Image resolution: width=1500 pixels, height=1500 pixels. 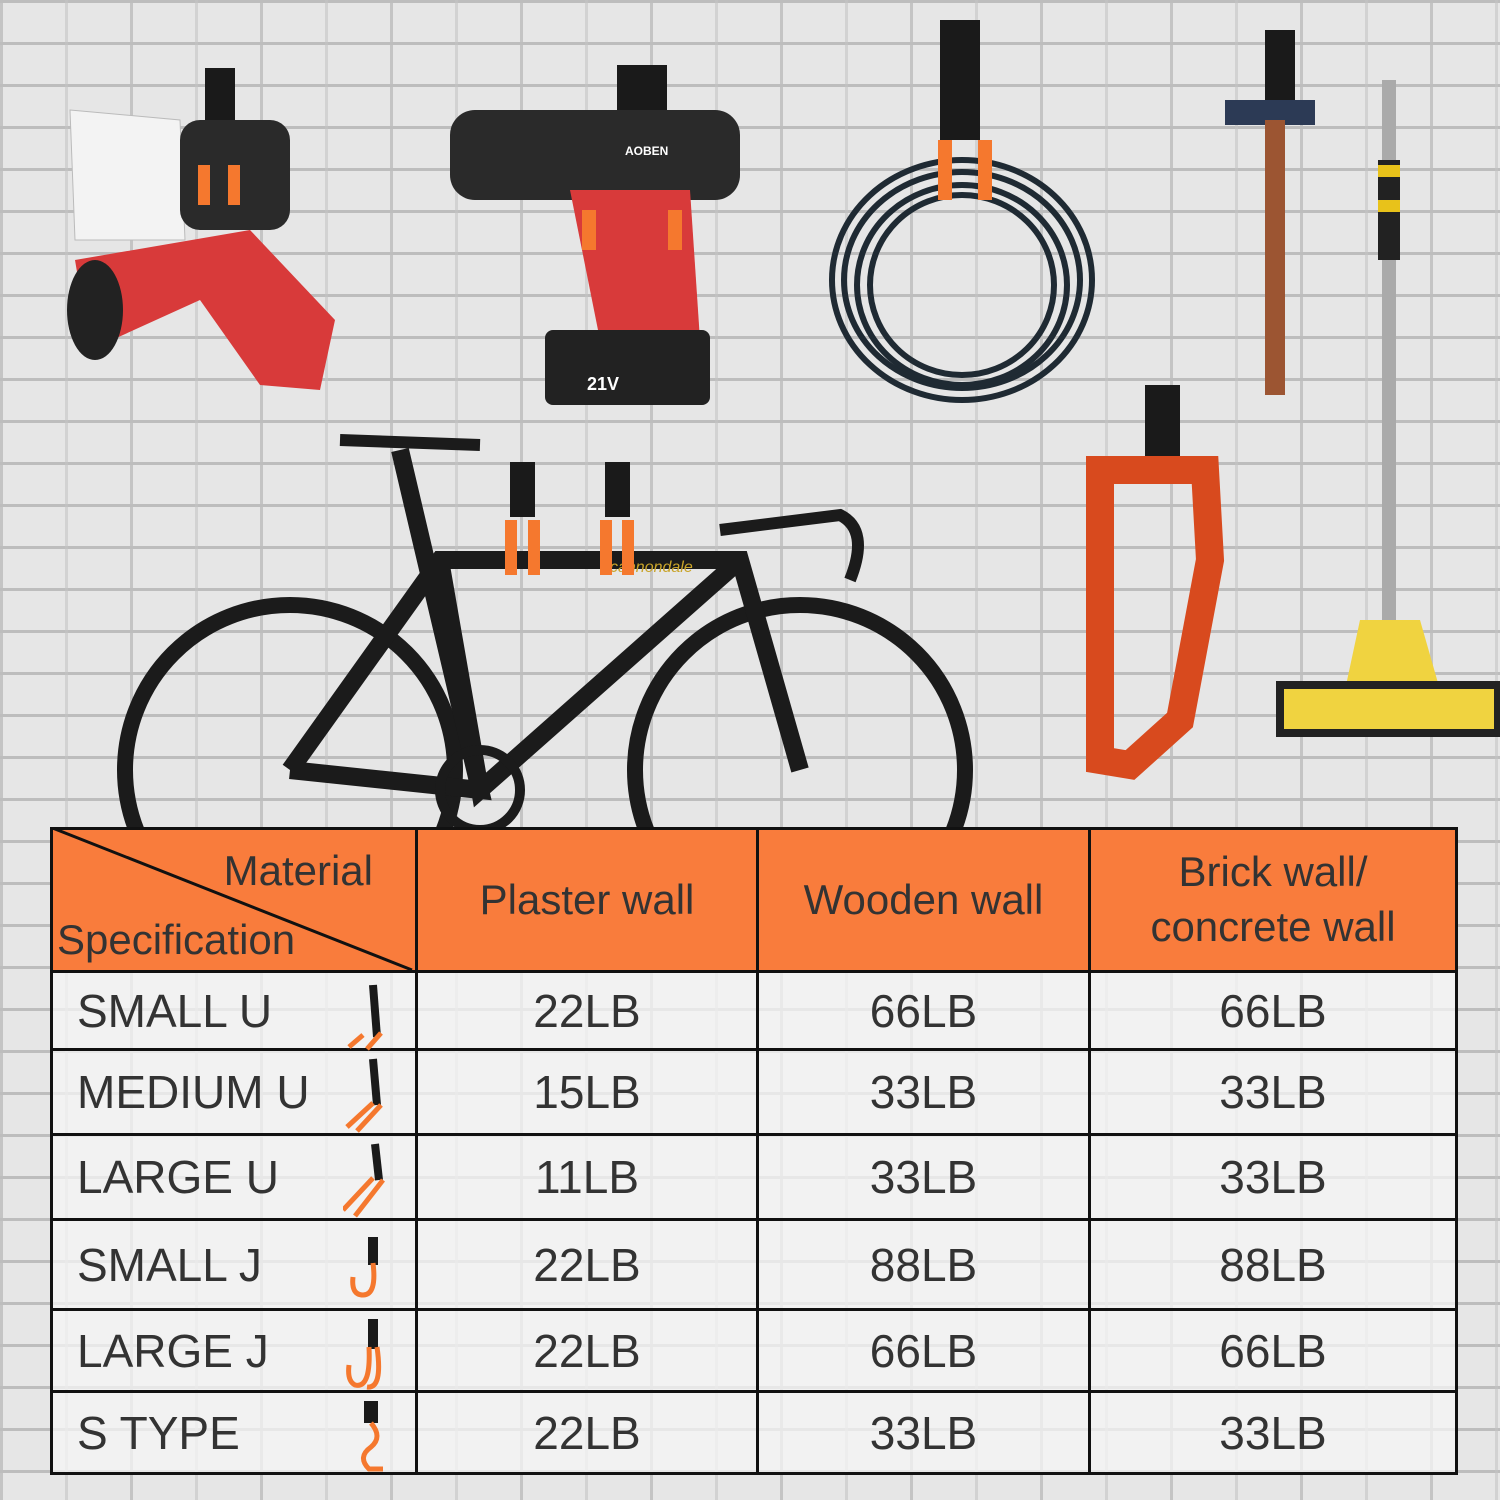 What do you see at coordinates (169, 1264) in the screenshot?
I see `spec-label: SMALL J` at bounding box center [169, 1264].